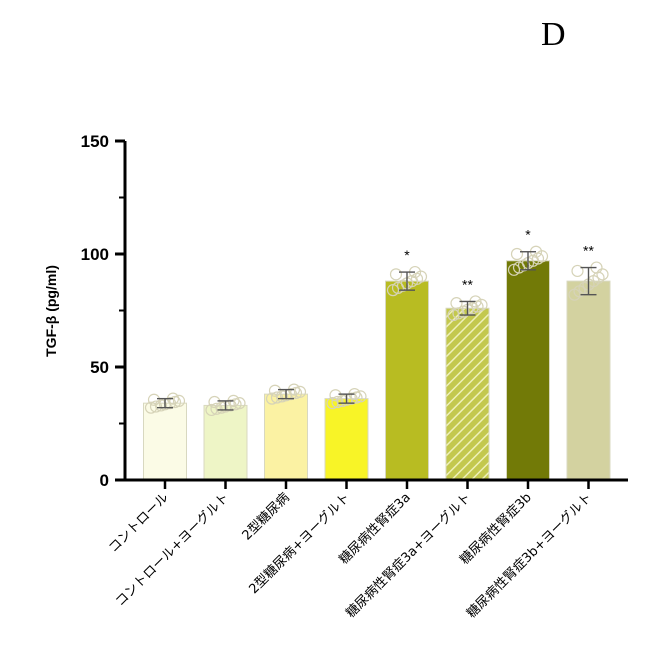 This screenshot has width=650, height=662. What do you see at coordinates (300, 544) in the screenshot?
I see `category-label-4: 2型糖尿病+ヨーグルト` at bounding box center [300, 544].